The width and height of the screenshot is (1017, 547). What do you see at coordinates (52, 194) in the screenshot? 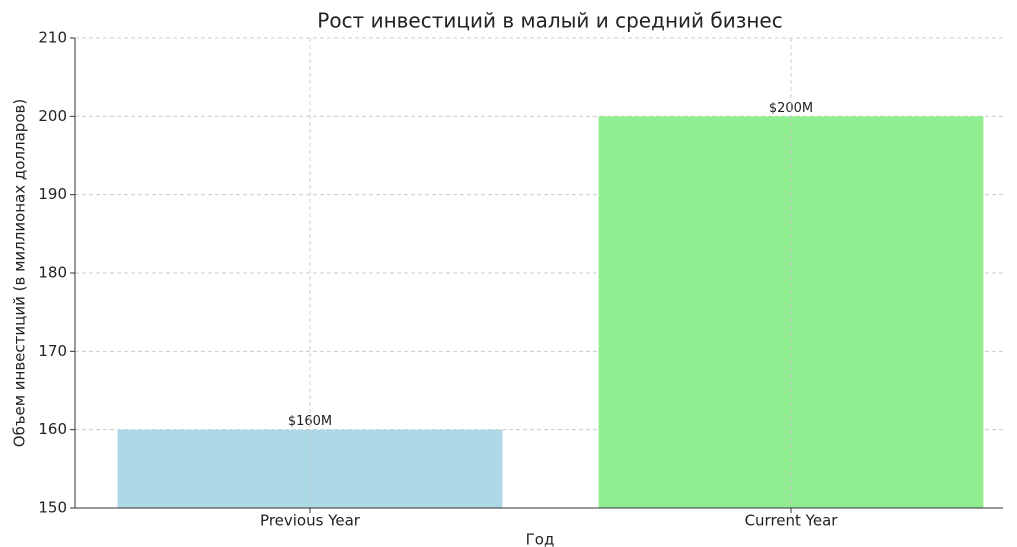
I see `y-tick-label: 190` at bounding box center [52, 194].